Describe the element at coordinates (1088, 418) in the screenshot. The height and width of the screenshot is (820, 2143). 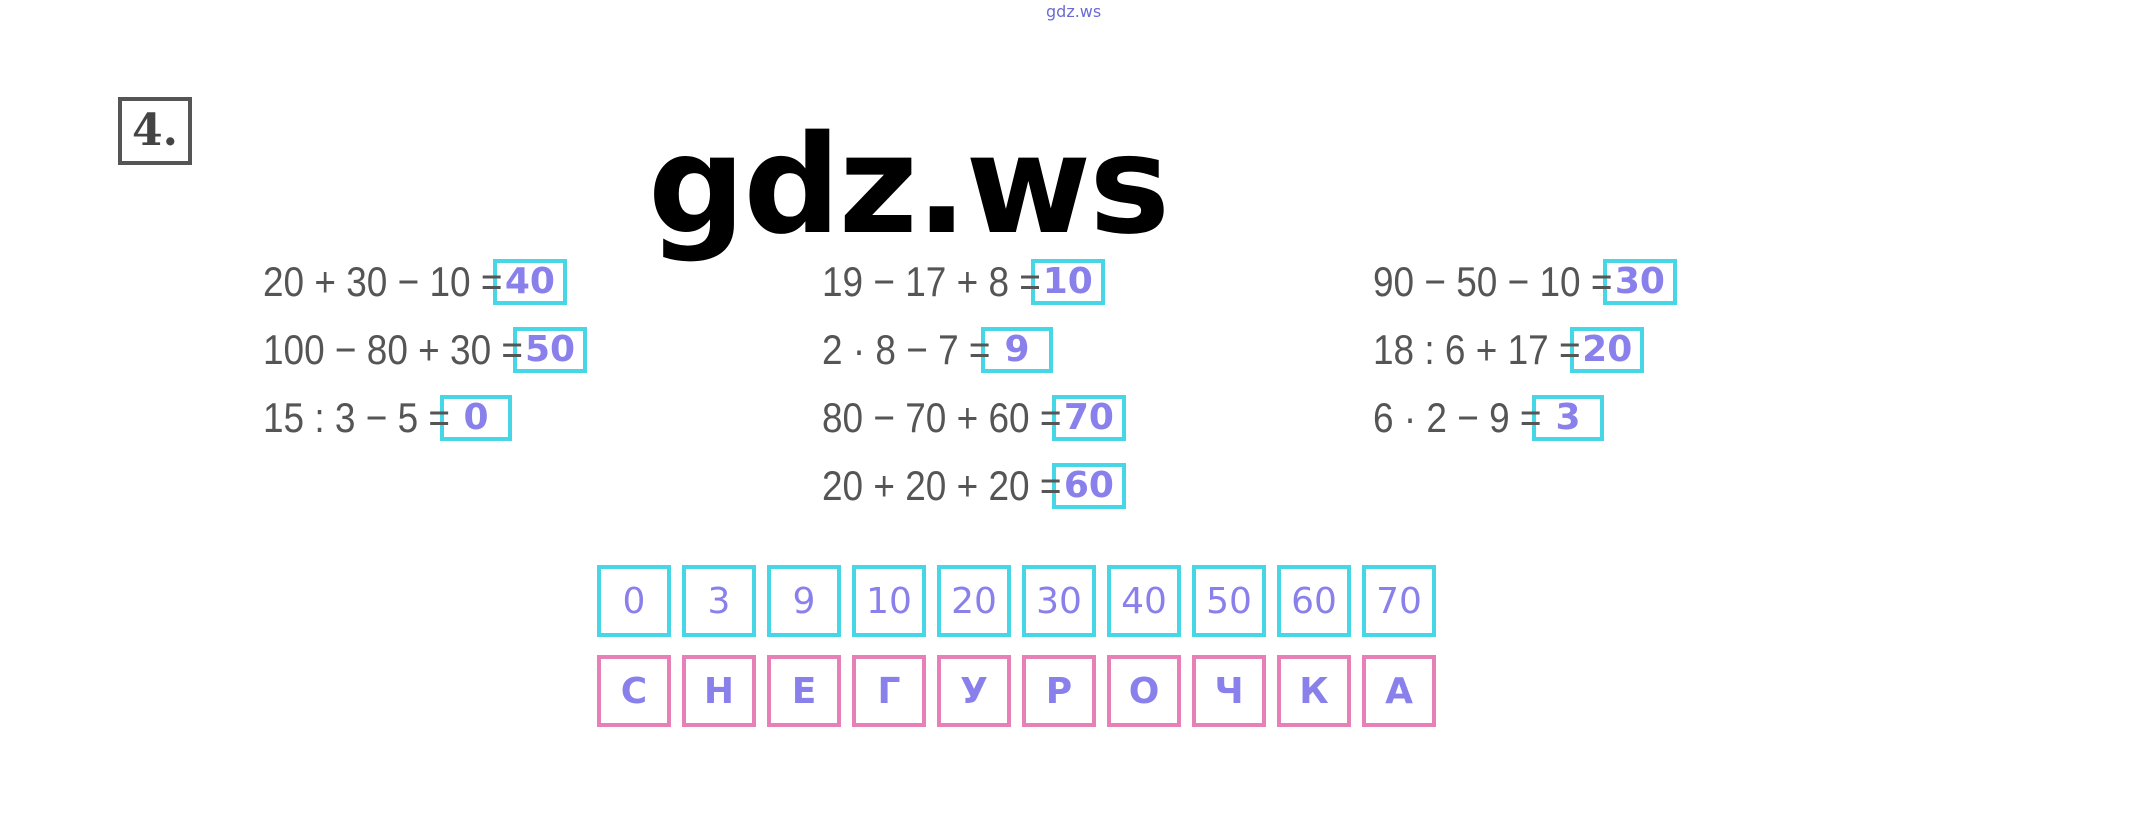
I see `answer-box: 70` at that location.